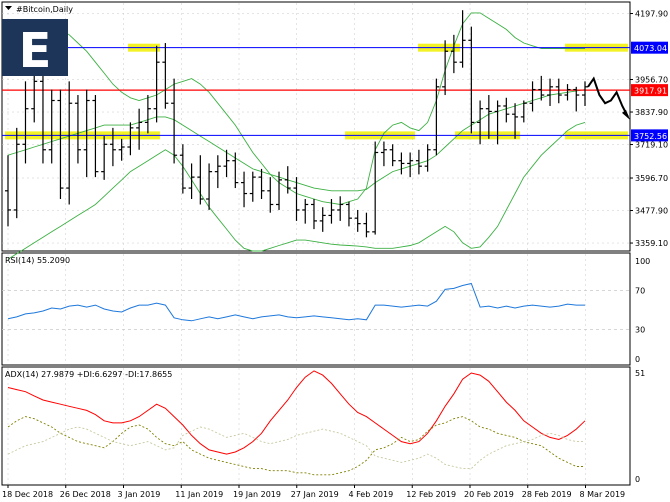  I want to click on y-tick-label: 3719.10, so click(651, 145).